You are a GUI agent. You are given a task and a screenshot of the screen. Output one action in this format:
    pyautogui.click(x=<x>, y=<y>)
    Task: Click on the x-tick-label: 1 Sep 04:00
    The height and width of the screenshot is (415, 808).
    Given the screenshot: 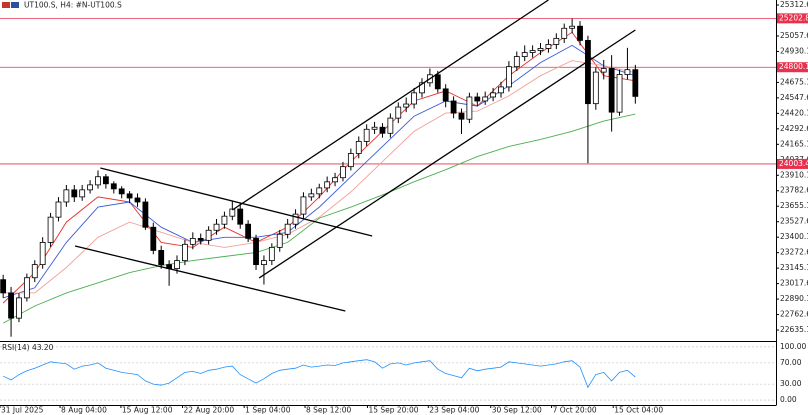 What is the action you would take?
    pyautogui.click(x=268, y=410)
    